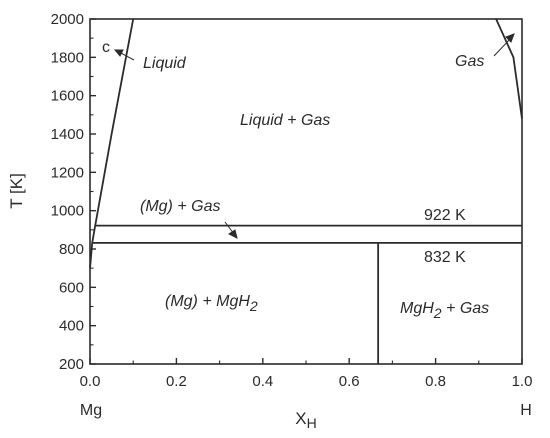 This screenshot has height=438, width=550. What do you see at coordinates (91, 410) in the screenshot?
I see `left-end-label: Mg` at bounding box center [91, 410].